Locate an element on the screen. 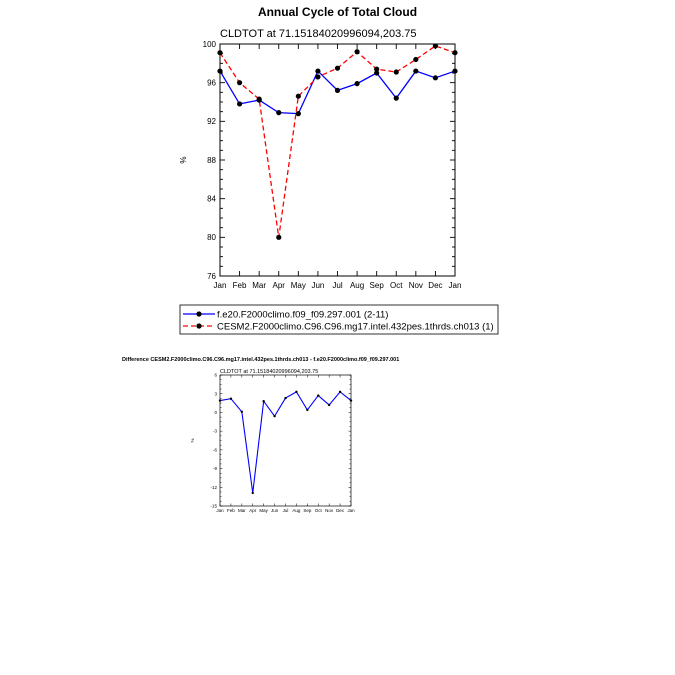  chart1-xtick-label: May is located at coordinates (263, 510).